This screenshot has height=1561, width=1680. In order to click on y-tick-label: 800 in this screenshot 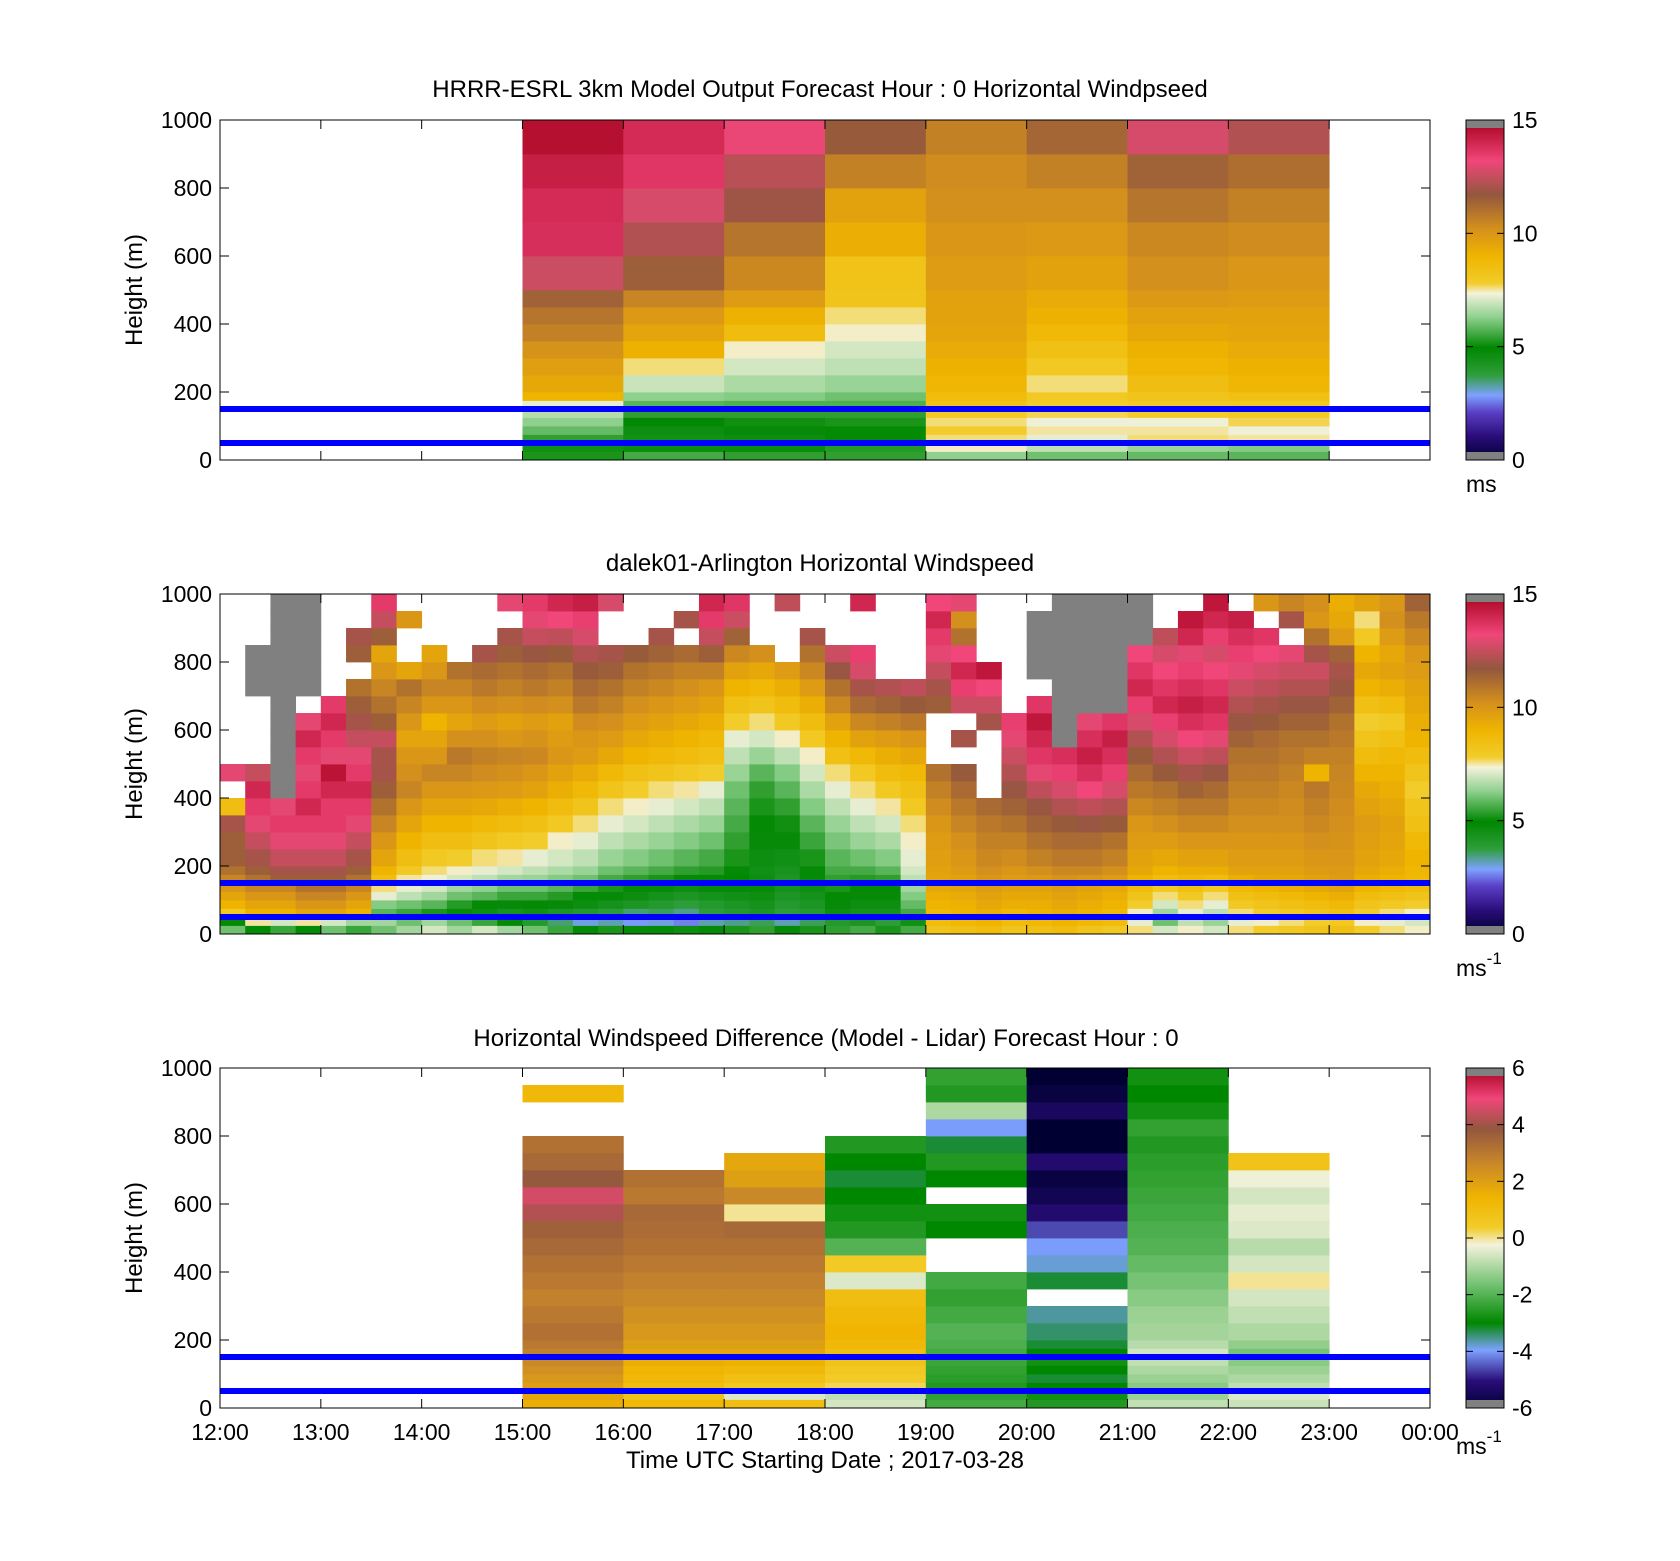, I will do `click(193, 1136)`.